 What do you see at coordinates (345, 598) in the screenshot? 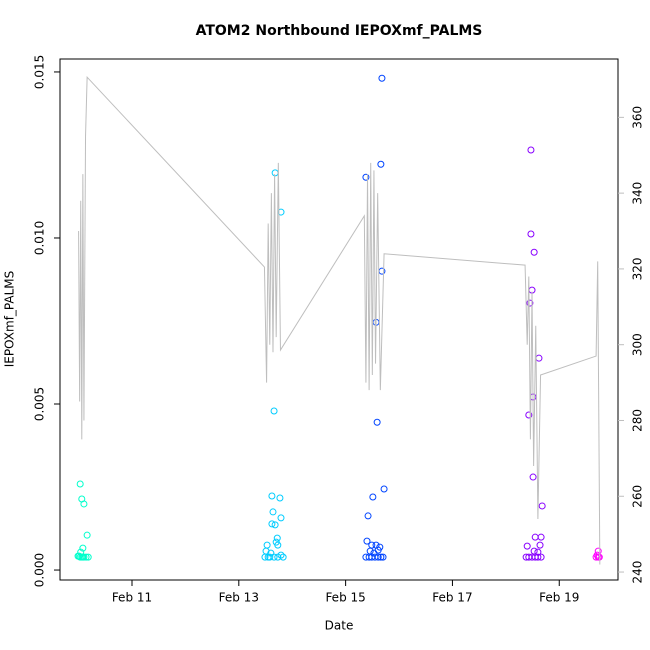
I see `x-tick-label: Feb 15` at bounding box center [345, 598].